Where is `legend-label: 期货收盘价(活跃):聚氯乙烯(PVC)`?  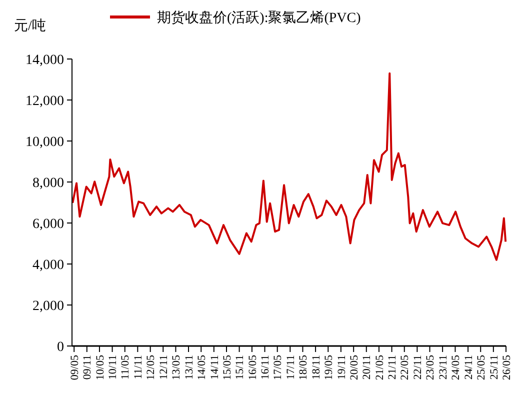
legend-label: 期货收盘价(活跃):聚氯乙烯(PVC) is located at coordinates (259, 18).